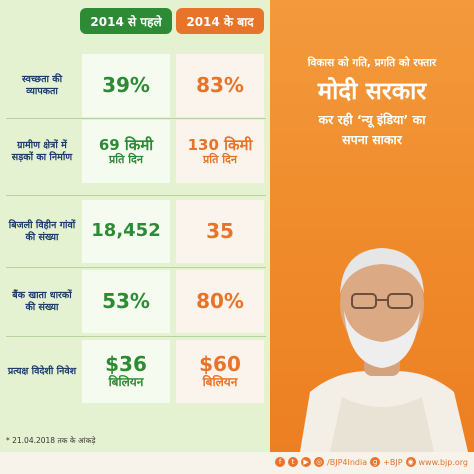 This screenshot has height=474, width=474. I want to click on after-value-main: $60, so click(220, 364).